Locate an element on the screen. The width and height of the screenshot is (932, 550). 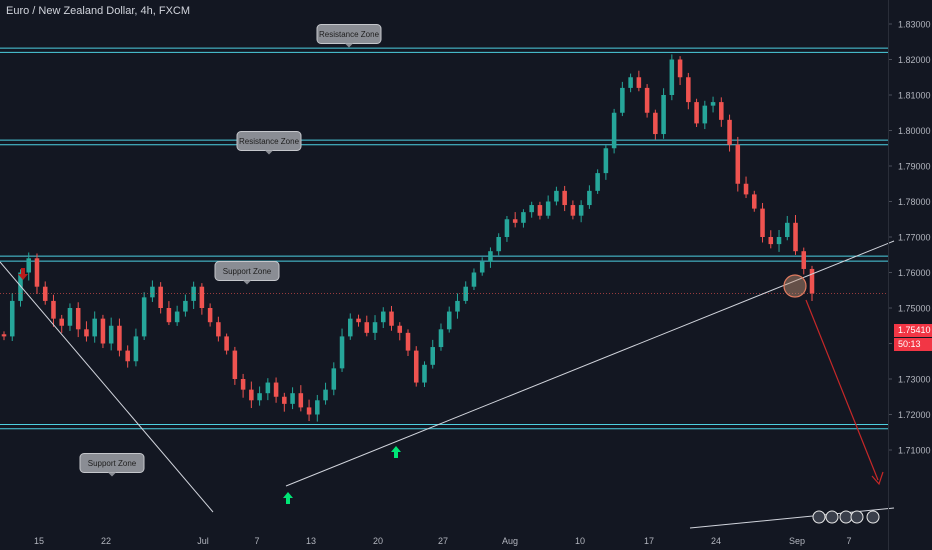
x-tick-label: 17 is located at coordinates (649, 541).